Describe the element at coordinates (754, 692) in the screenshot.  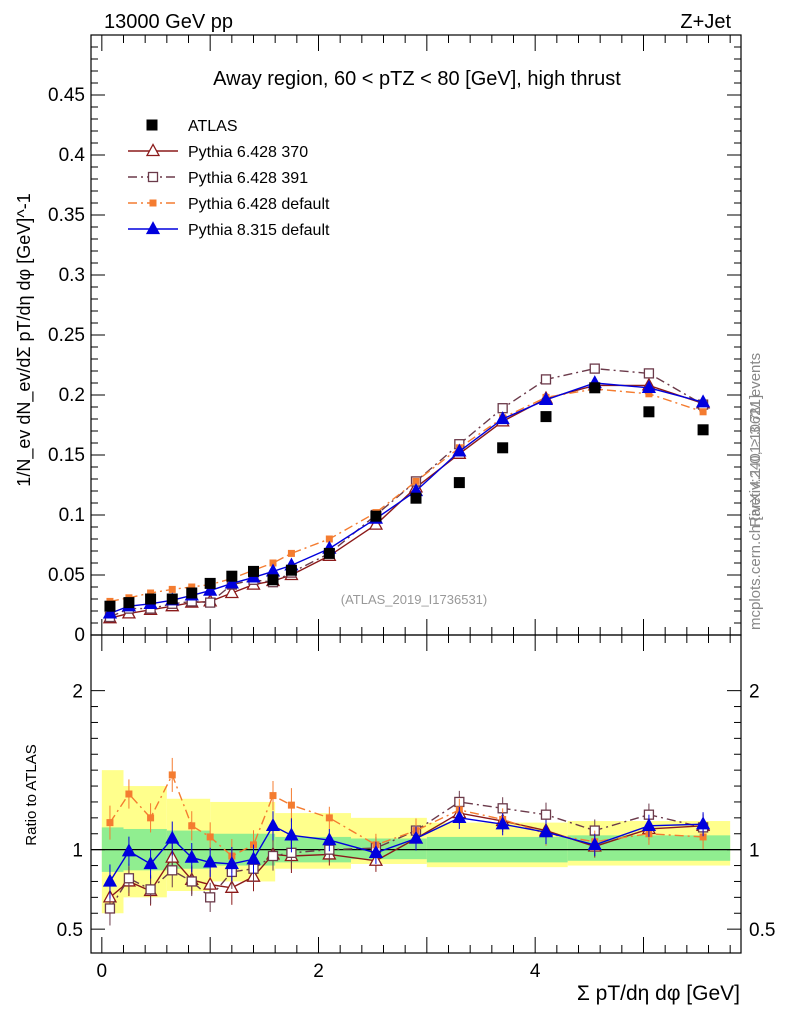
I see `ratio-tick-label-right: 2` at that location.